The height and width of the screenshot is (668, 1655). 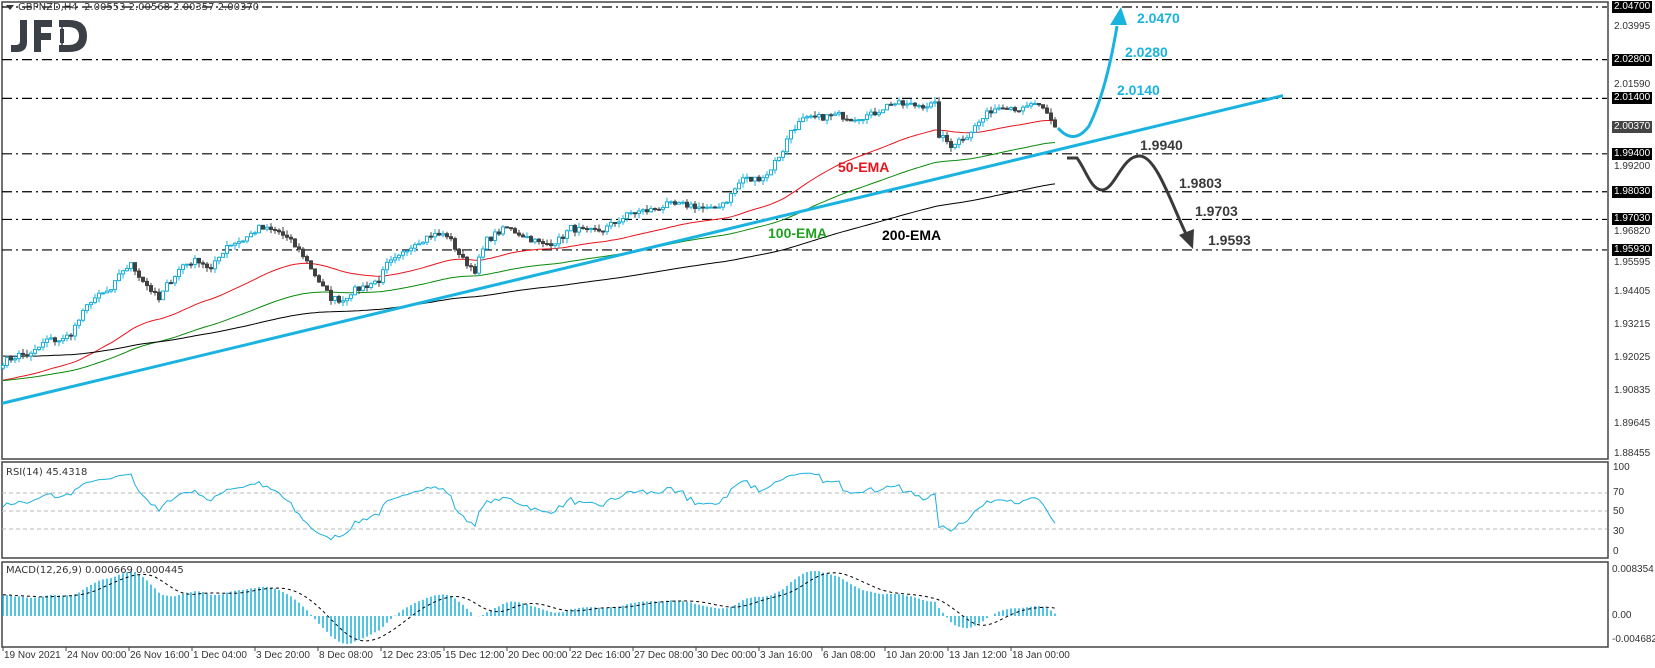 I want to click on rsi-tick-label: 100, so click(x=1621, y=467).